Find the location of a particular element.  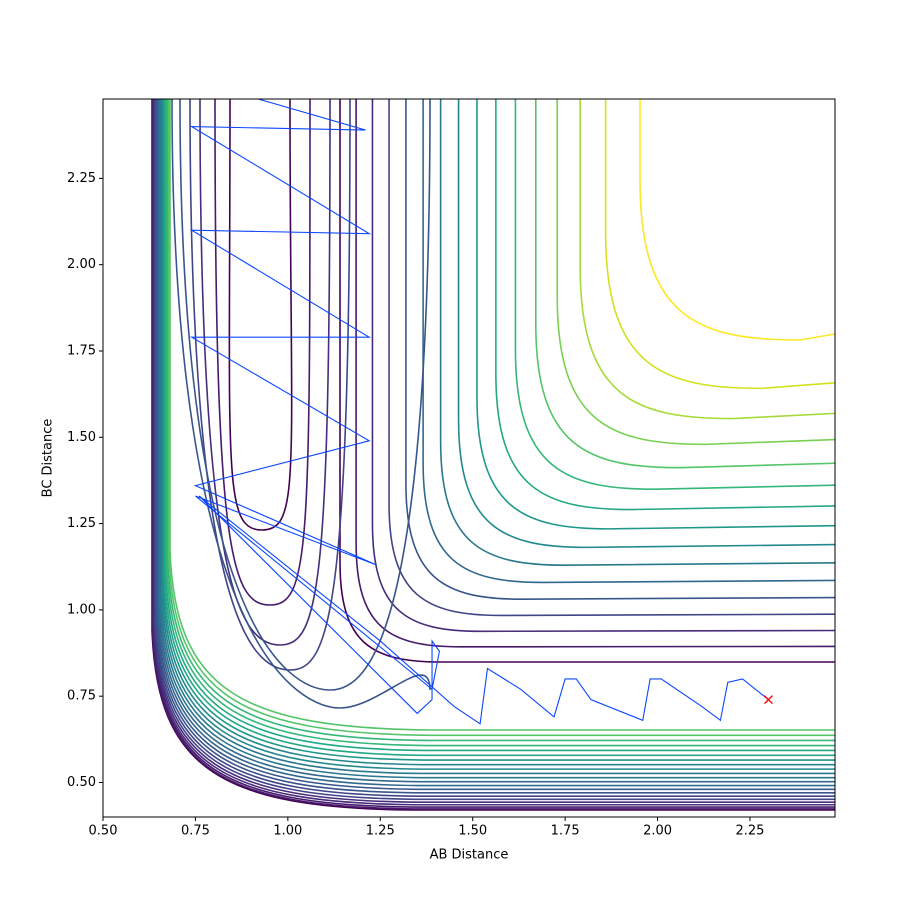

x-tick-label: 0.75 is located at coordinates (195, 831).